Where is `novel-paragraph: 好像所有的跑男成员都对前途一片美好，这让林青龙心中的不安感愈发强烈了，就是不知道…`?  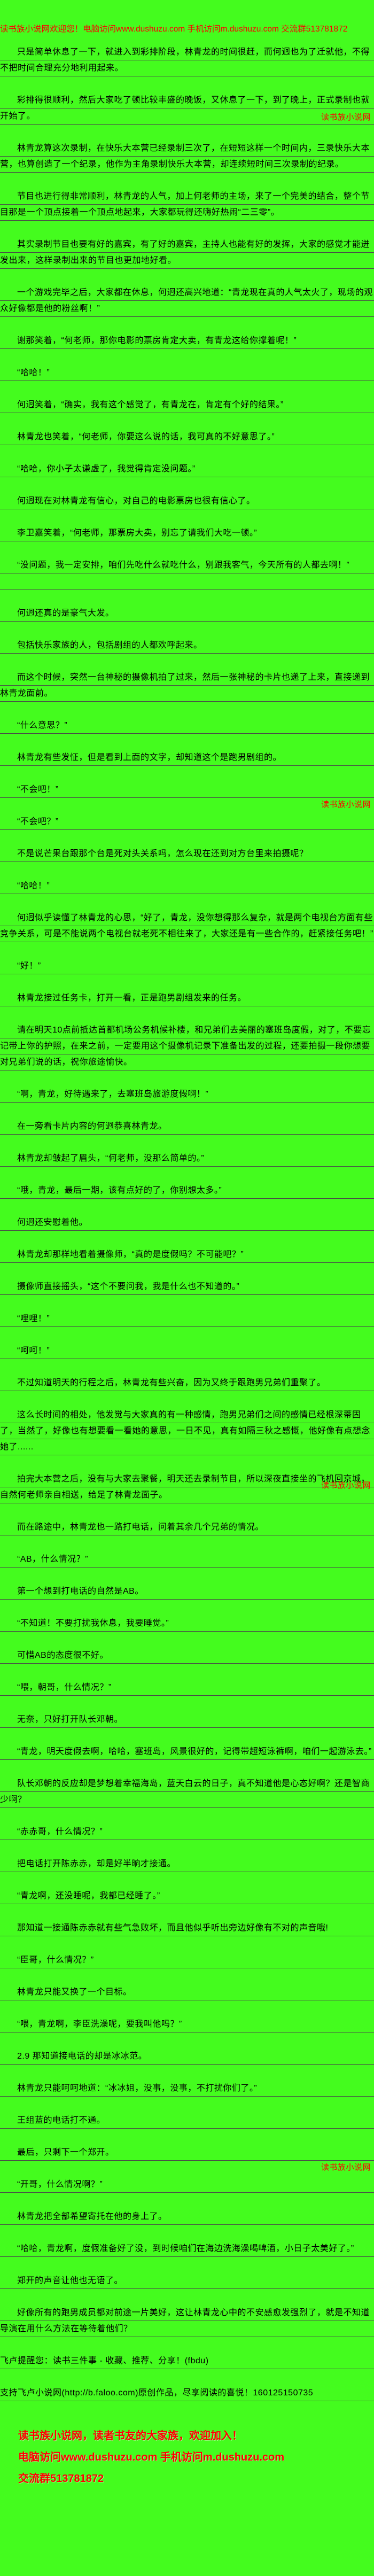
novel-paragraph: 好像所有的跑男成员都对前途一片美好，这让林青龙心中的不安感愈发强烈了，就是不知道… is located at coordinates (187, 2321).